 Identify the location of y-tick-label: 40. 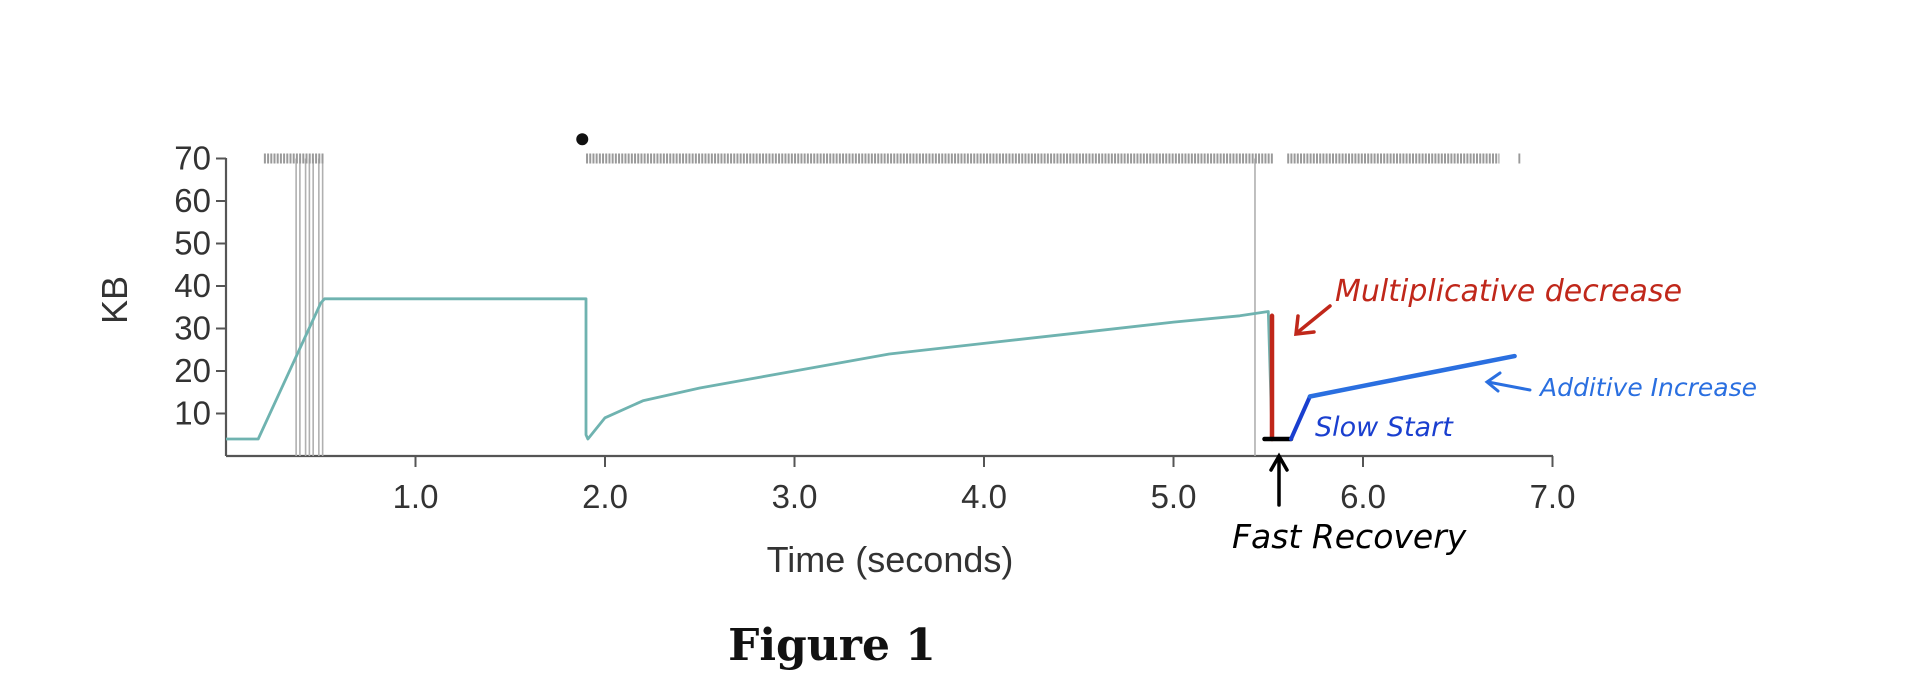
(192, 285).